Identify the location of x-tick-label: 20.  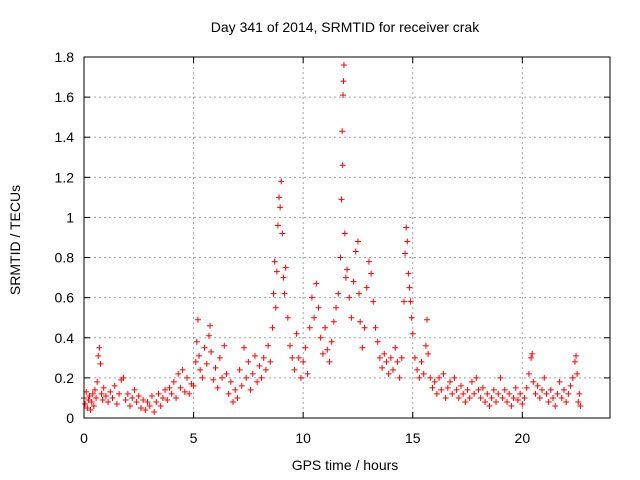
(523, 438).